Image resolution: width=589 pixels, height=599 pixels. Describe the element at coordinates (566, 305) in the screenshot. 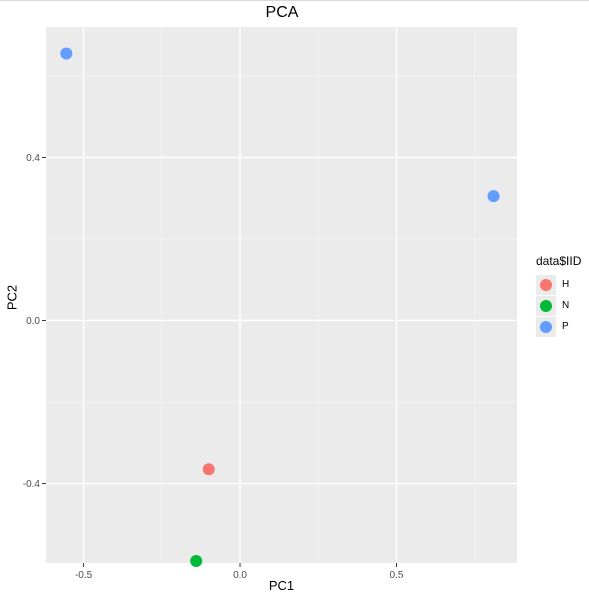

I see `legend-label-n: N` at that location.